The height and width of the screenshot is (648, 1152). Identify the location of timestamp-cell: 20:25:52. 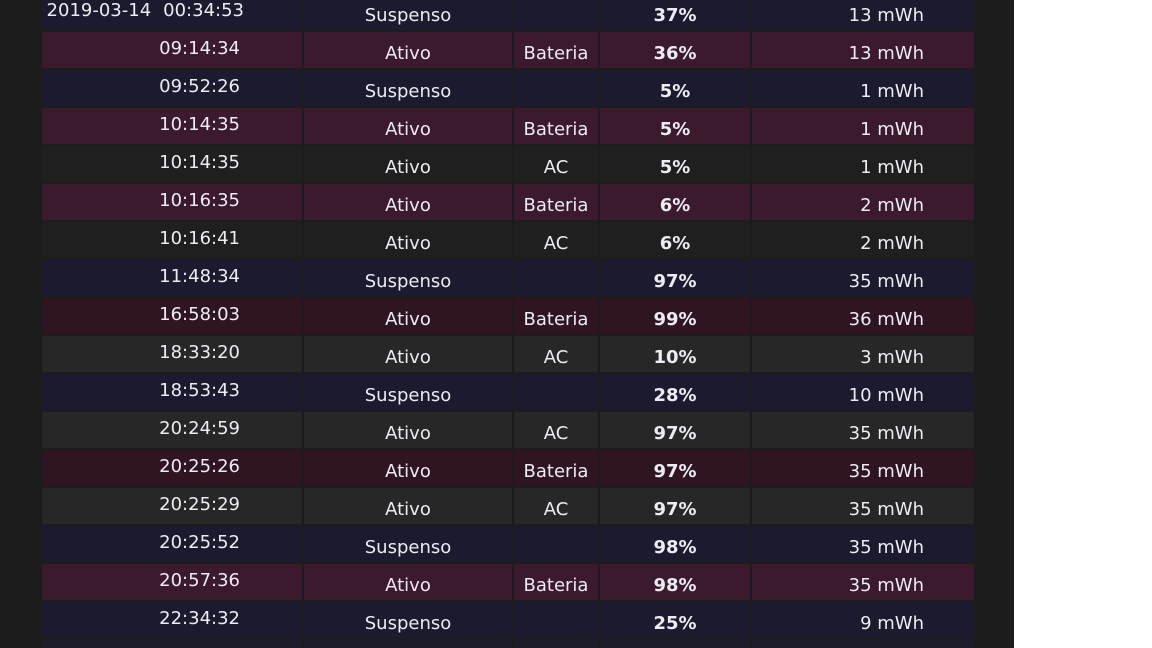
(173, 544).